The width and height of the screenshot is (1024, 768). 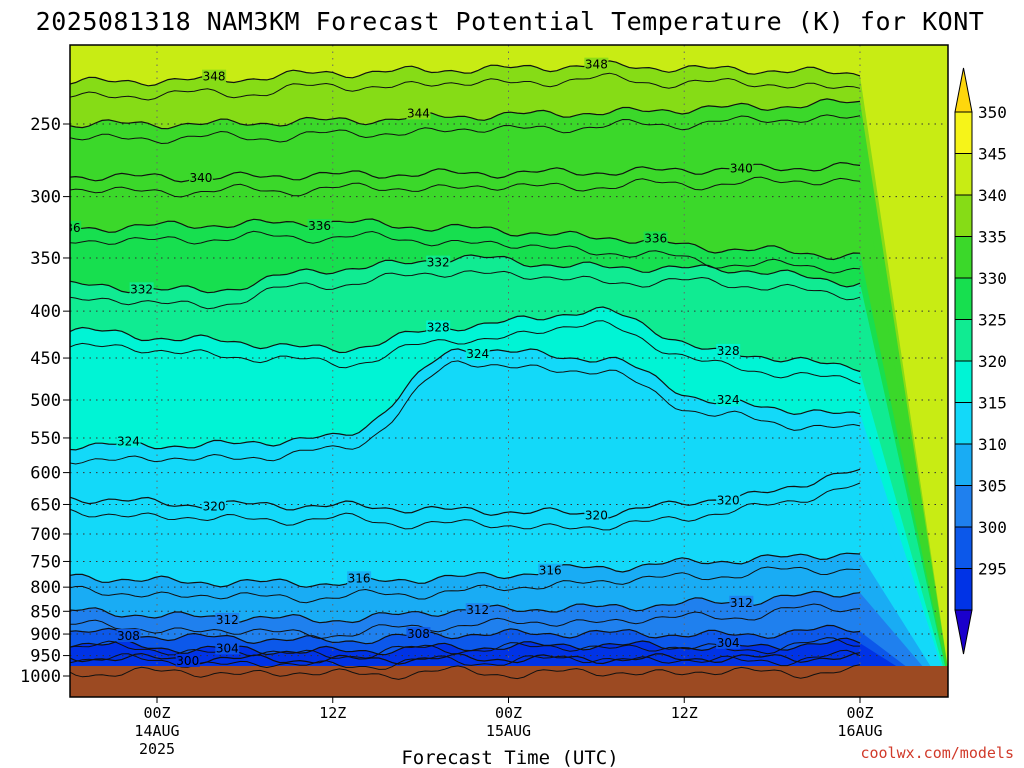 I want to click on colorbar-label: 350, so click(x=992, y=112).